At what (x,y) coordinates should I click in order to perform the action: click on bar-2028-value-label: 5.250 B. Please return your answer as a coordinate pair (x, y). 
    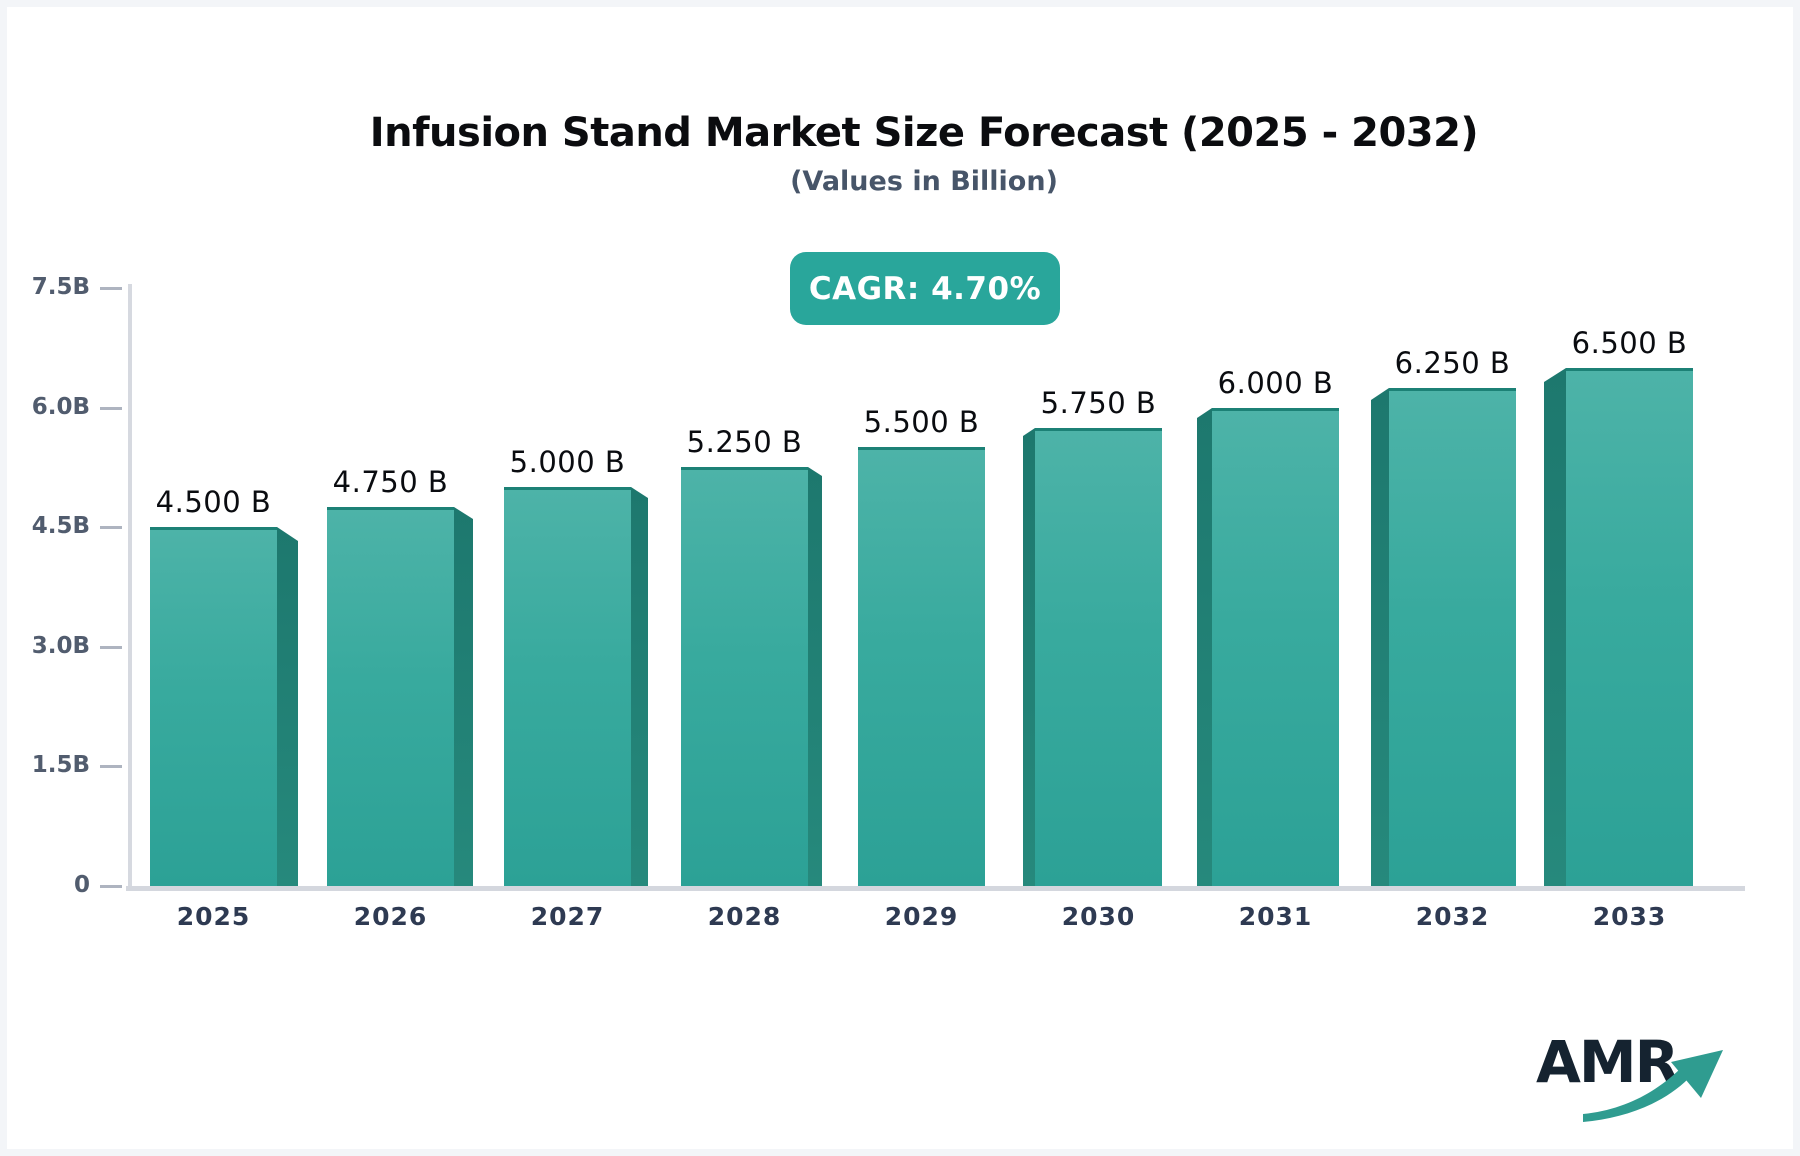
    Looking at the image, I should click on (744, 442).